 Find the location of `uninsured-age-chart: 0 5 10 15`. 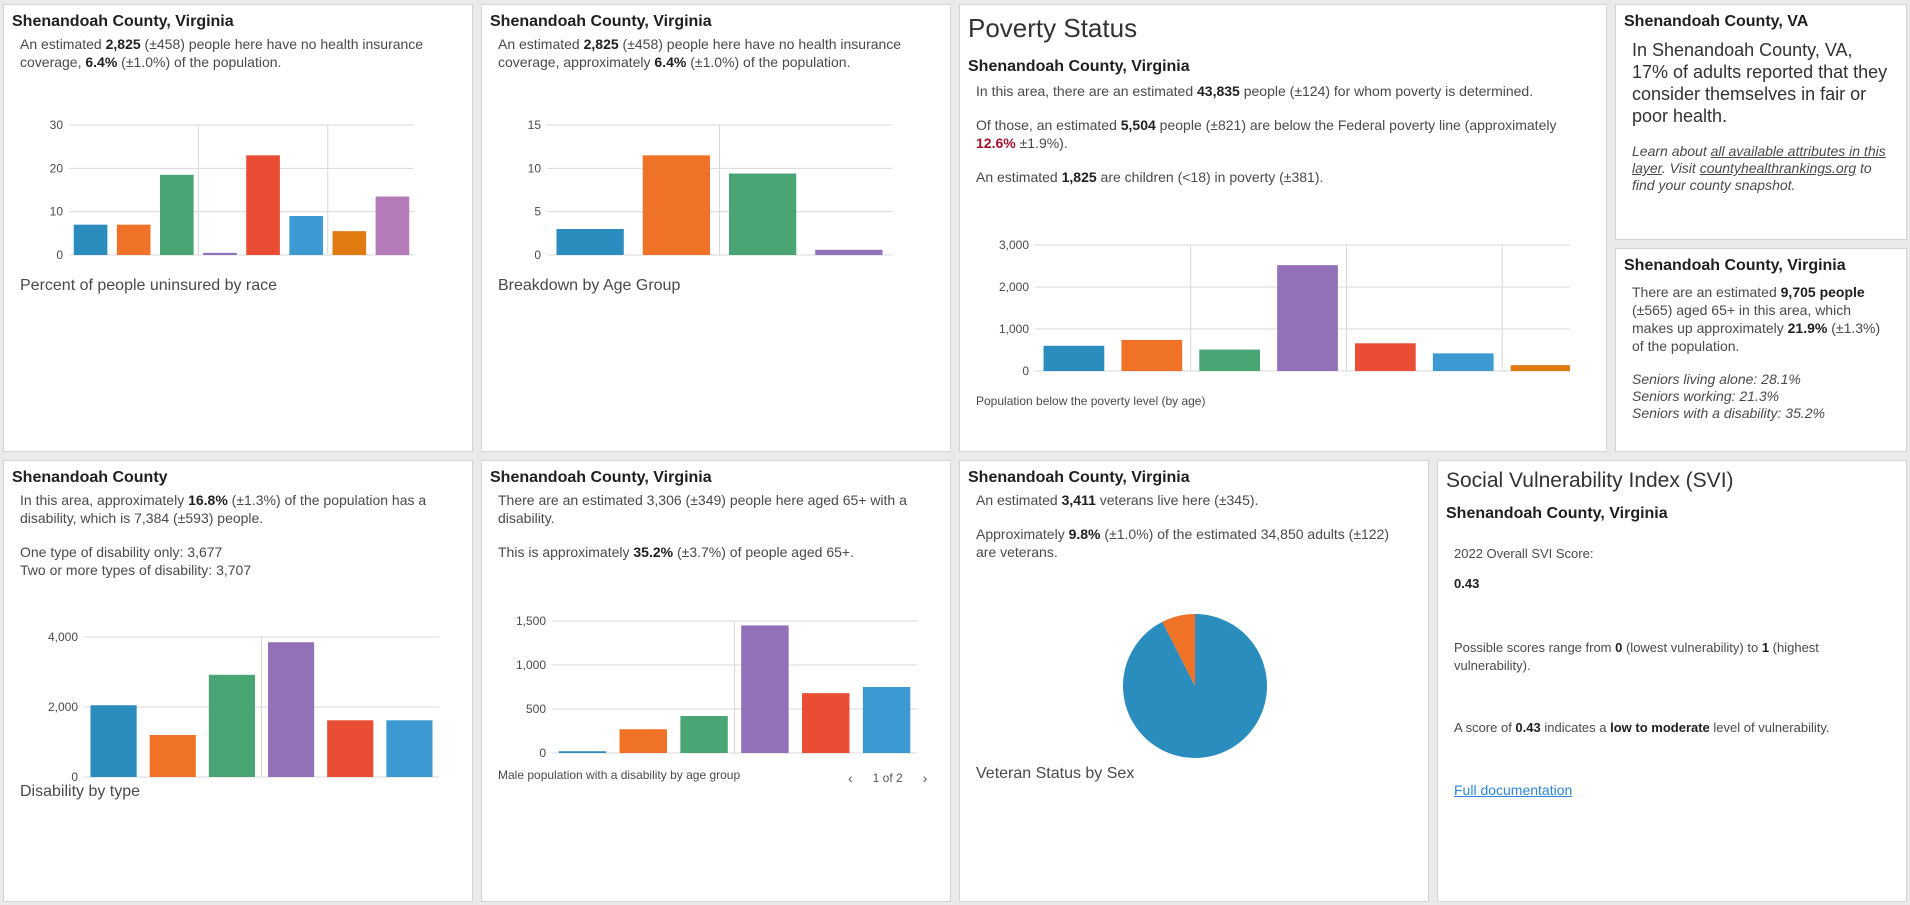

uninsured-age-chart: 0 5 10 15 is located at coordinates (710, 190).